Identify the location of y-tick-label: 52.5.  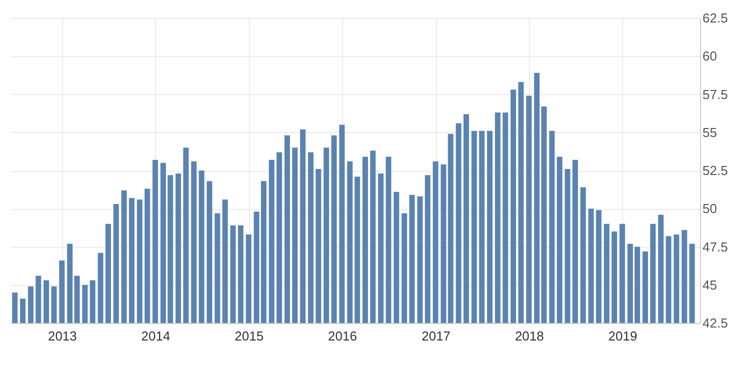
(715, 170).